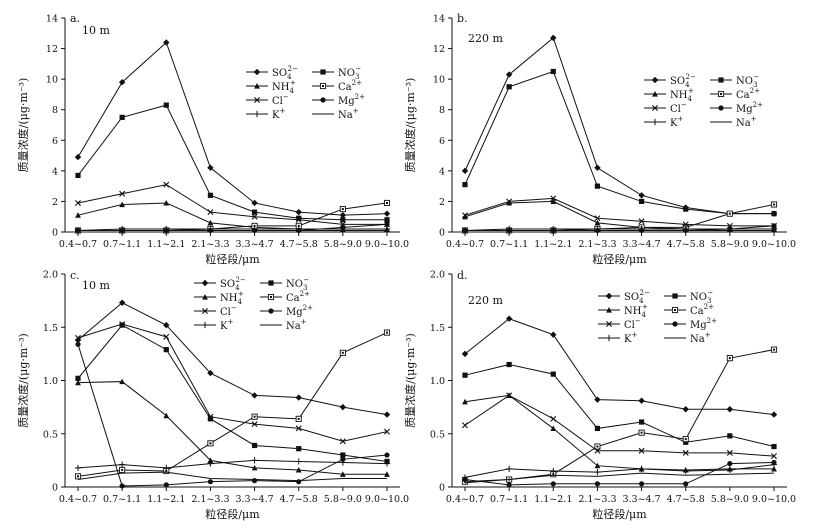  I want to click on x-tick-label: 2.1~3.3, so click(597, 499).